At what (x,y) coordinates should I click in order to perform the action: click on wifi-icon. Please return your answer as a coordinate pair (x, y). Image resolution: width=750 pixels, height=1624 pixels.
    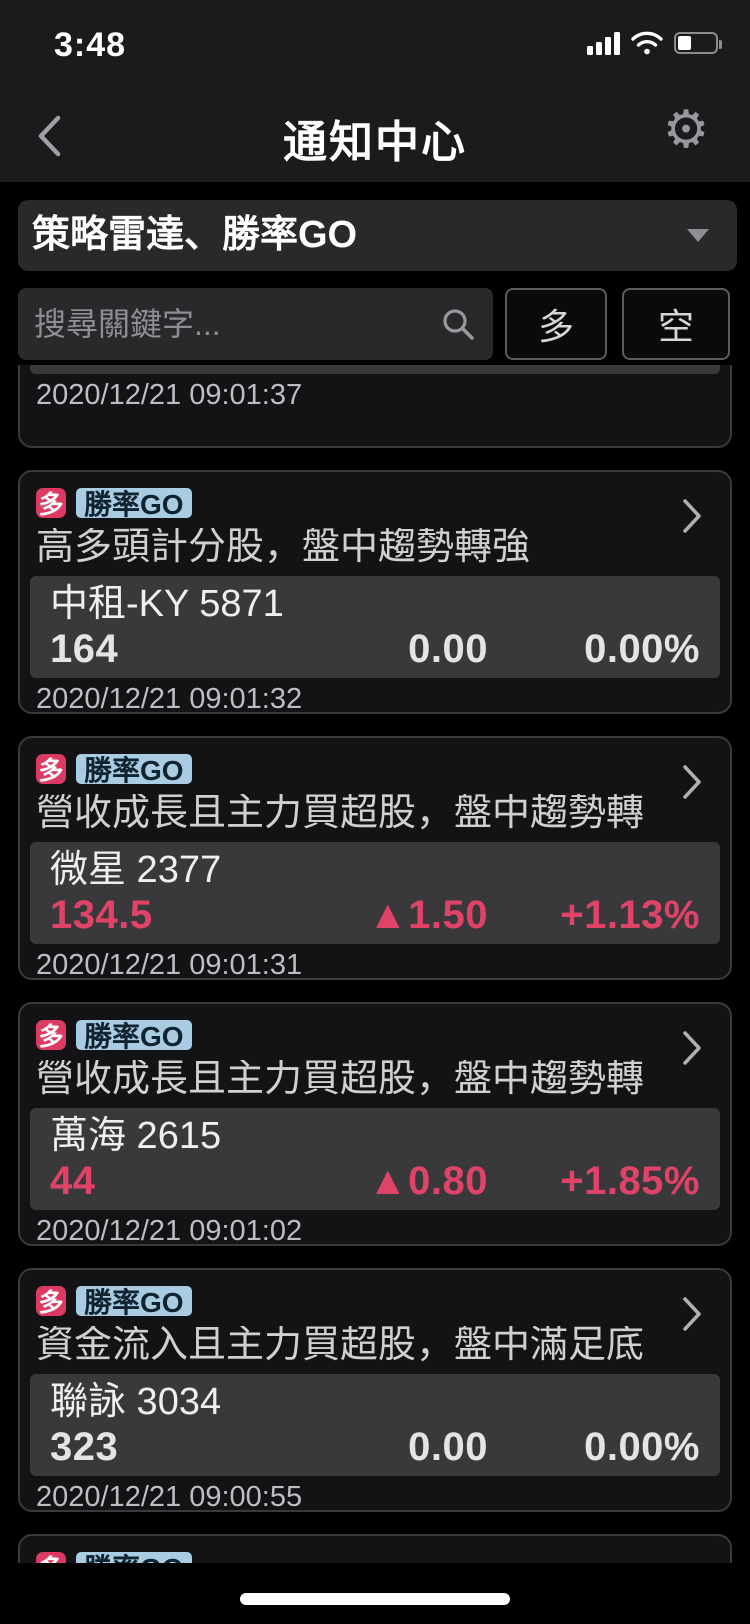
    Looking at the image, I should click on (647, 43).